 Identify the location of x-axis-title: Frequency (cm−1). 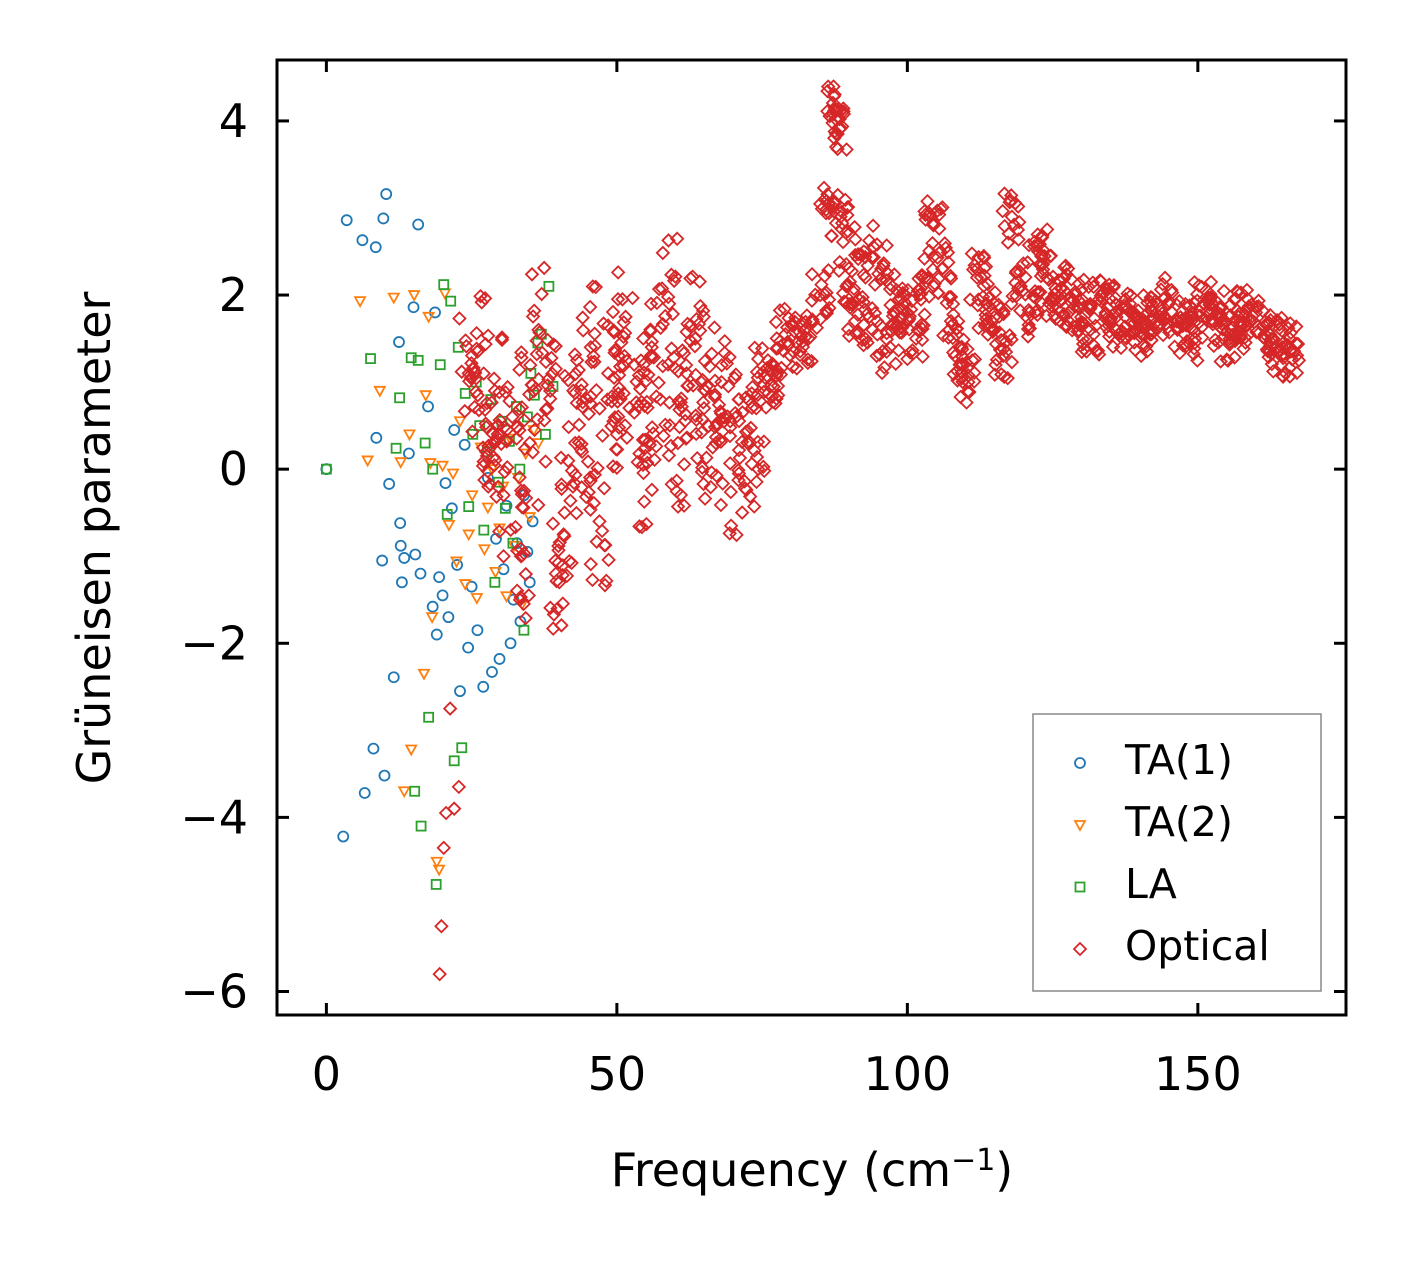
(812, 1170).